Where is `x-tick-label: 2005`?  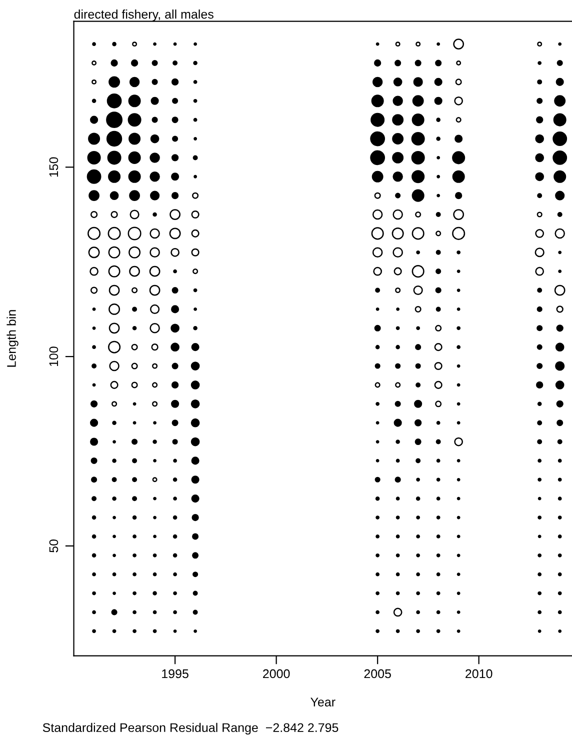
x-tick-label: 2005 is located at coordinates (377, 673).